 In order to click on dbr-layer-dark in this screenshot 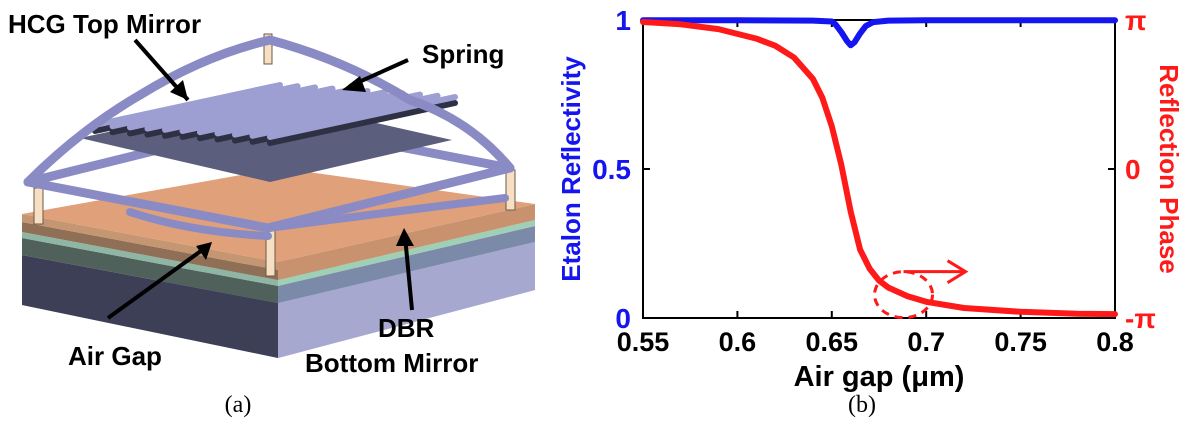, I will do `click(150, 270)`.